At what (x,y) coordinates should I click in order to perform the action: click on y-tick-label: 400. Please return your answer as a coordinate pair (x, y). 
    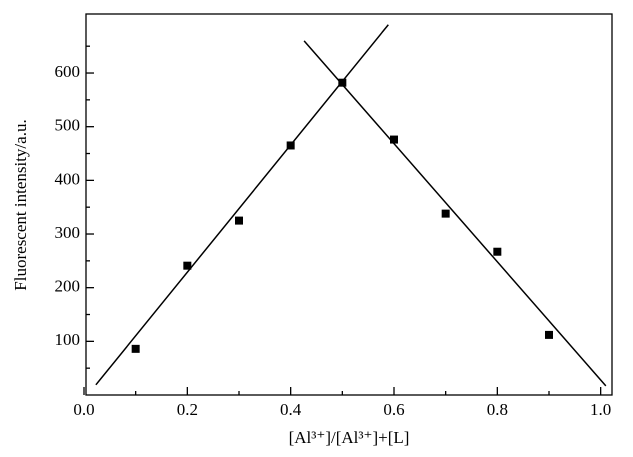
    Looking at the image, I should click on (68, 178).